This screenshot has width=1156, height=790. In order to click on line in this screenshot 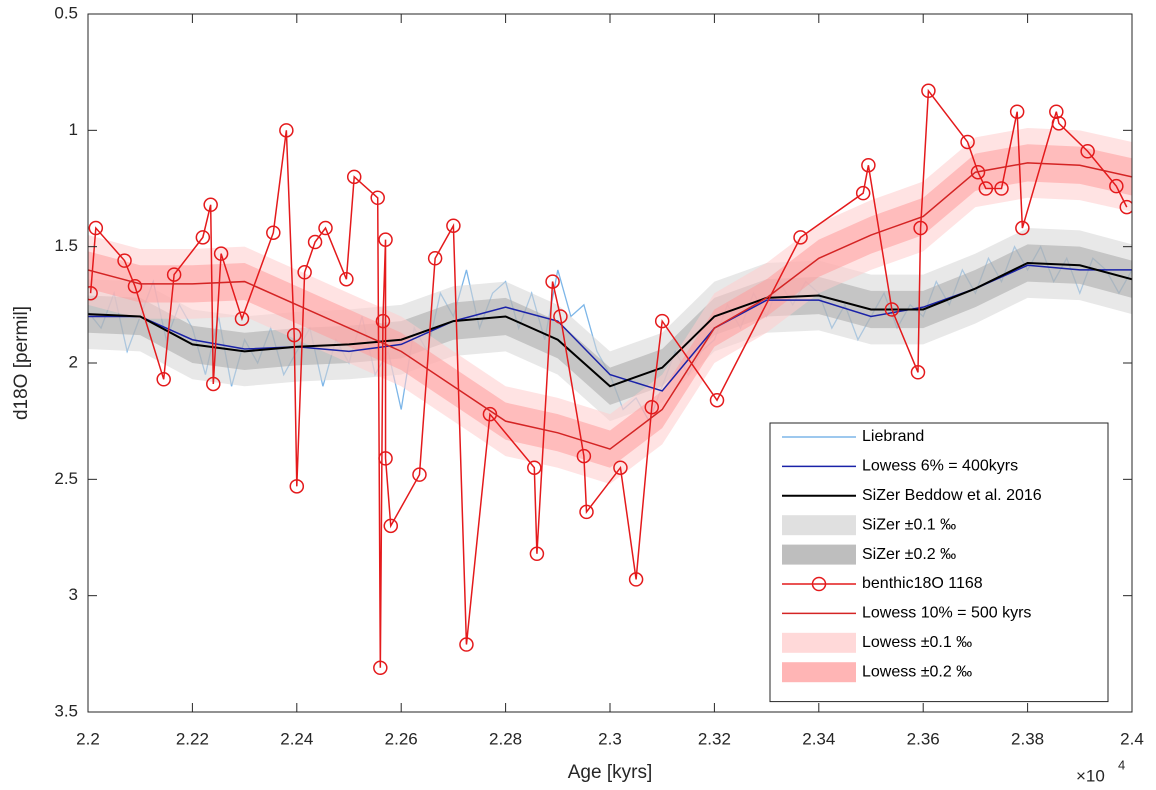, I will do `click(610, 324)`.